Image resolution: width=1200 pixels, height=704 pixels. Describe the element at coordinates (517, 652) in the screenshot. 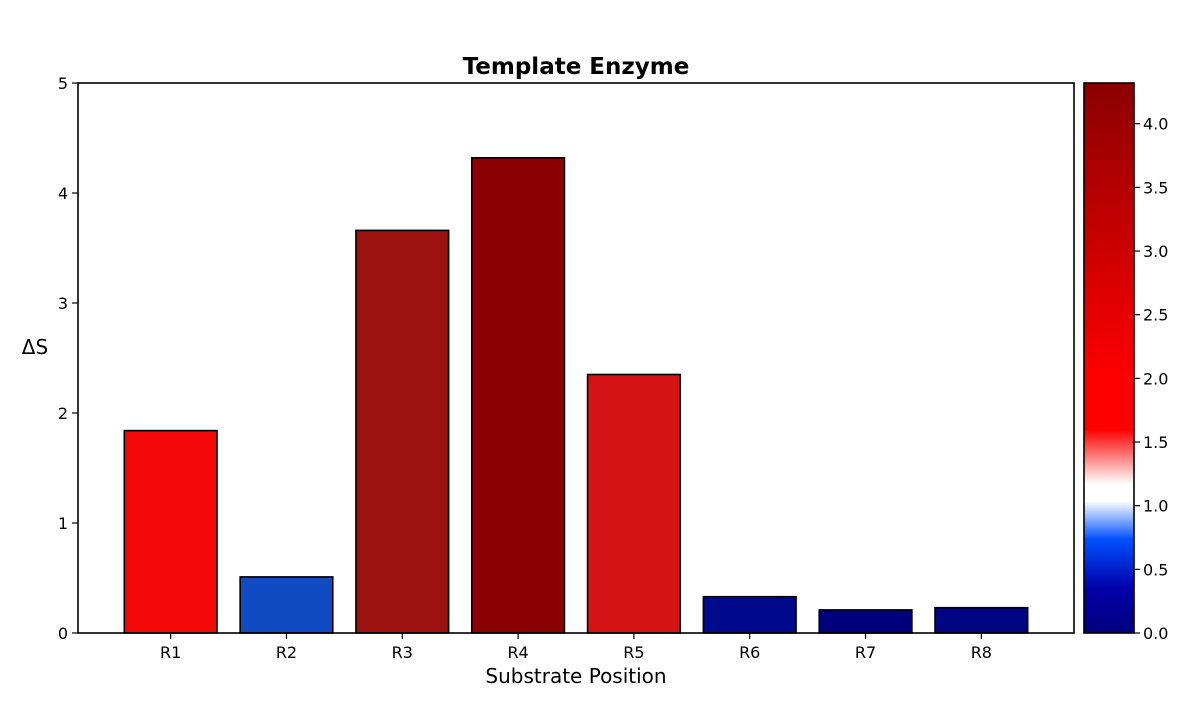

I see `x-tick-label: R4` at that location.